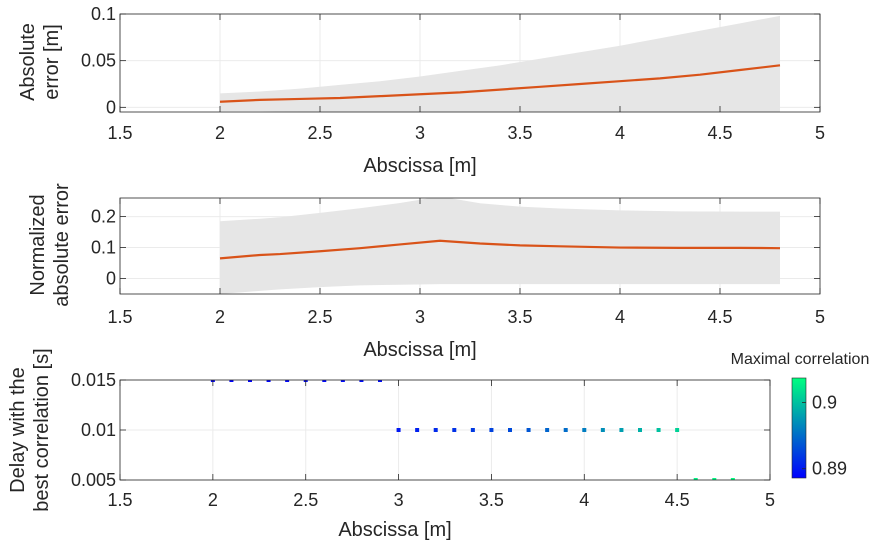  I want to click on colorbar-tick-label: 0.89, so click(829, 469).